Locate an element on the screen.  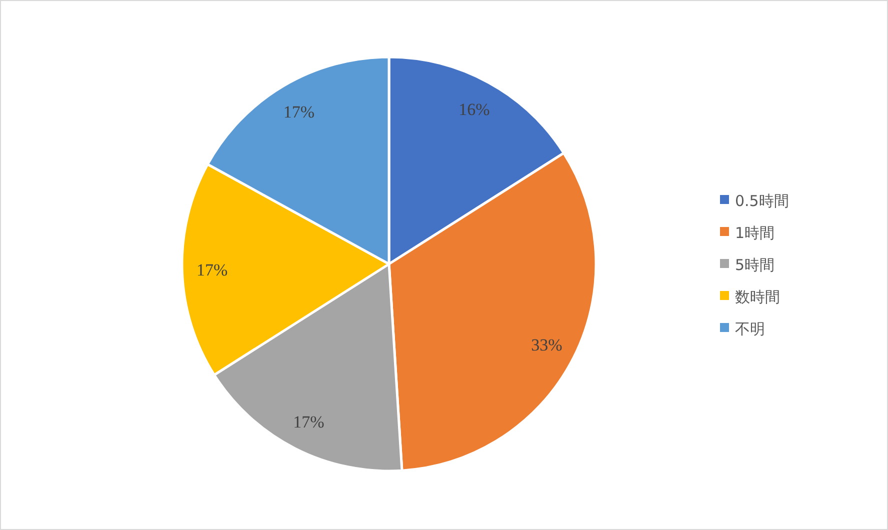
legend-label: 数時間 is located at coordinates (757, 297).